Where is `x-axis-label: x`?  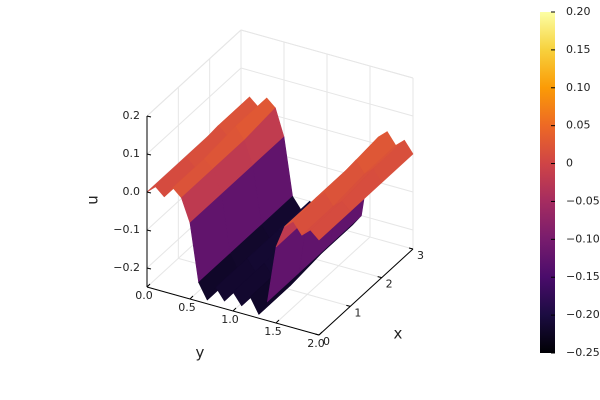 x-axis-label: x is located at coordinates (398, 334).